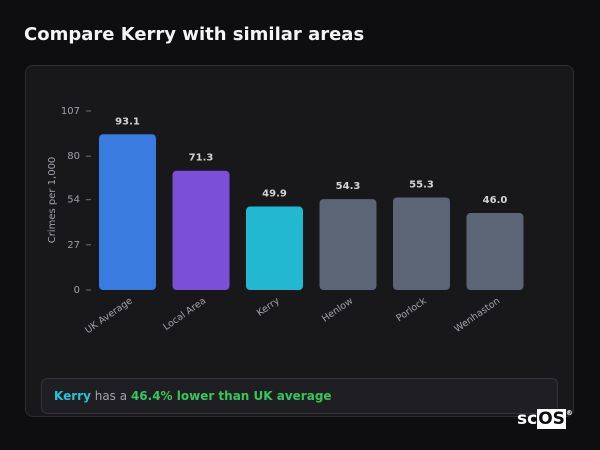 The width and height of the screenshot is (600, 450). What do you see at coordinates (201, 158) in the screenshot?
I see `value-label: 71.3` at bounding box center [201, 158].